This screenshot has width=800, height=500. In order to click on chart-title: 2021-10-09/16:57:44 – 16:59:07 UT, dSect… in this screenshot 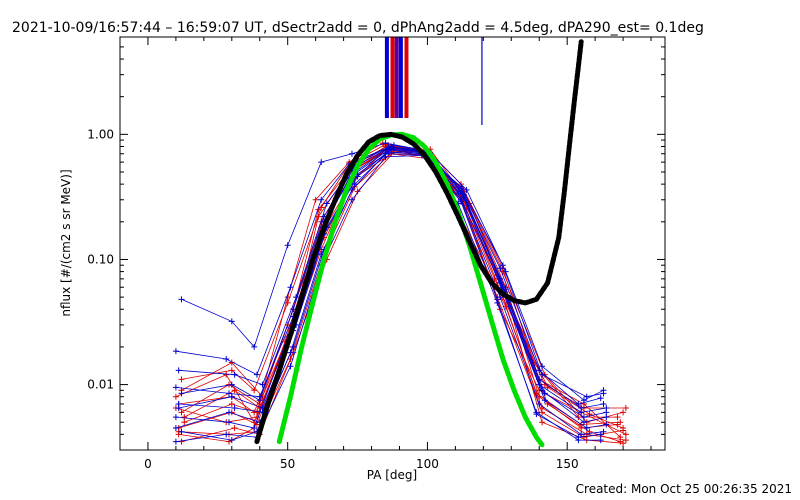, I will do `click(358, 28)`.